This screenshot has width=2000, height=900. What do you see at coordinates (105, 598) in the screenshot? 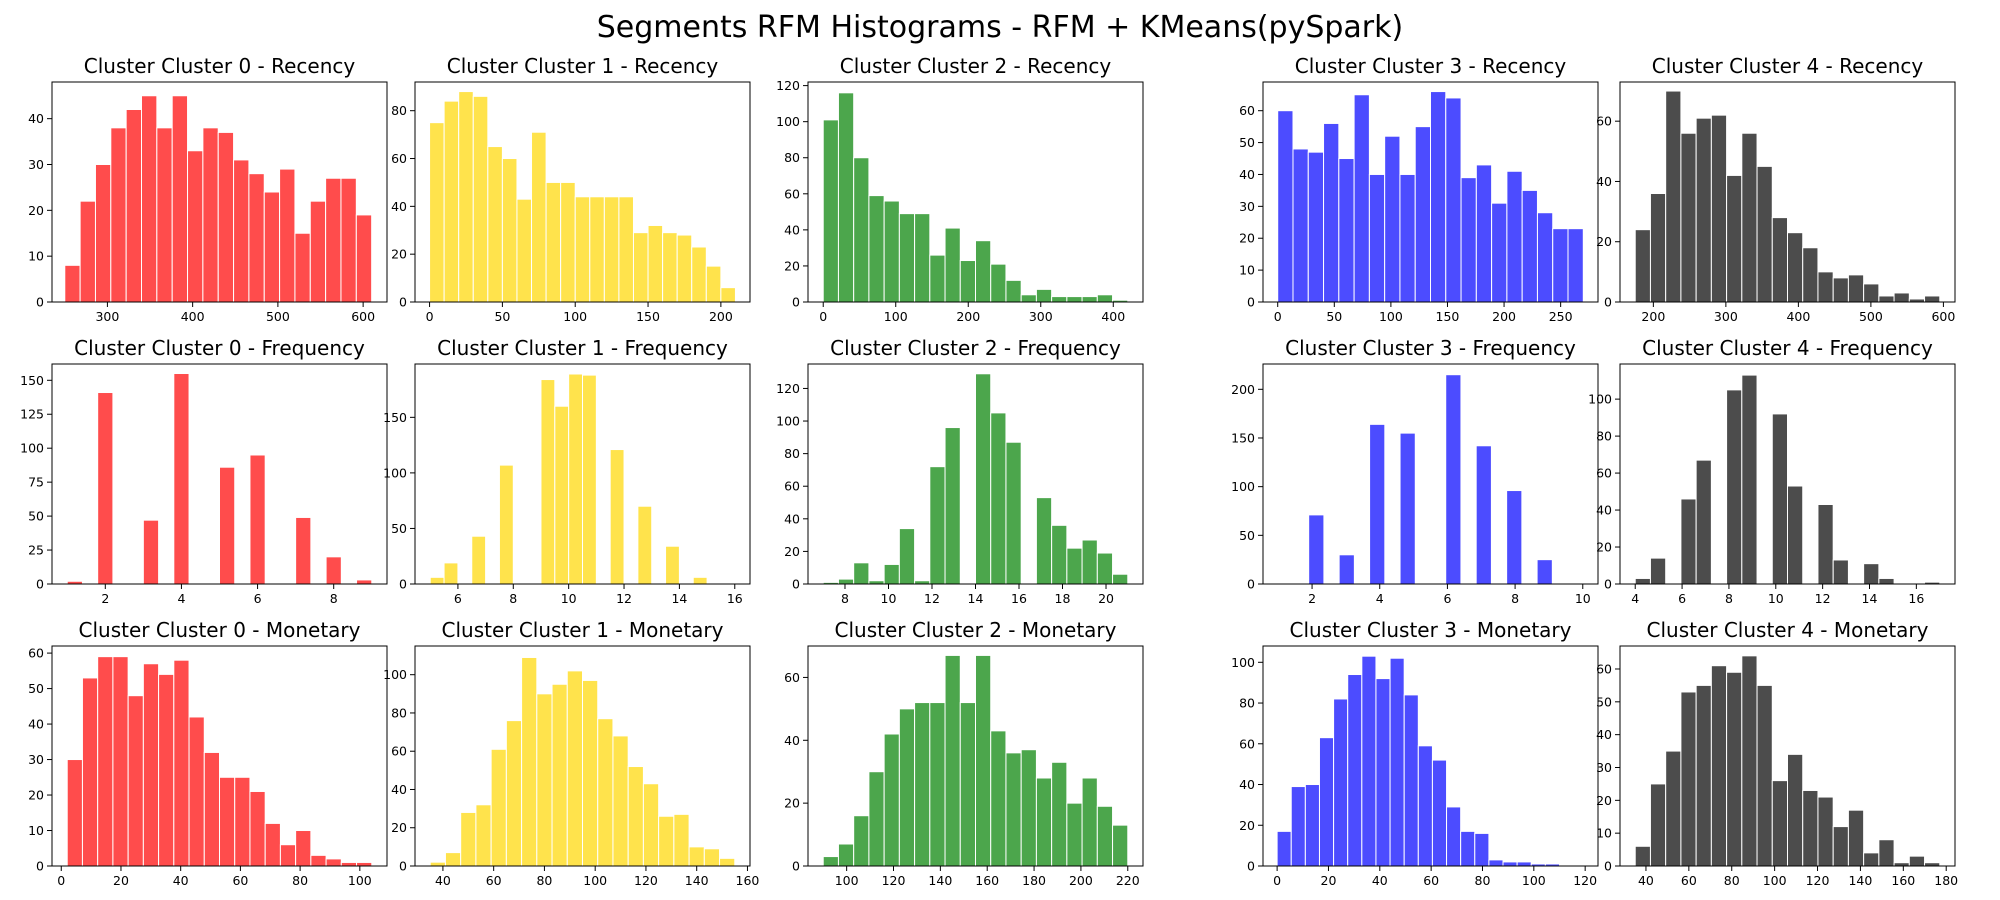
I see `x-tick-label: 2` at bounding box center [105, 598].